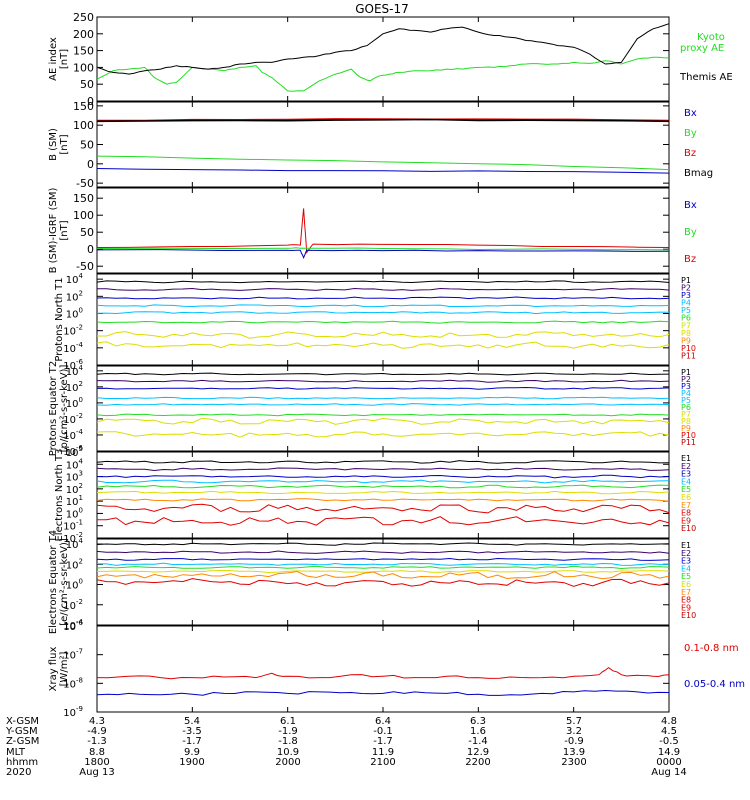 This screenshot has width=750, height=800. I want to click on channel-label: P8, so click(686, 333).